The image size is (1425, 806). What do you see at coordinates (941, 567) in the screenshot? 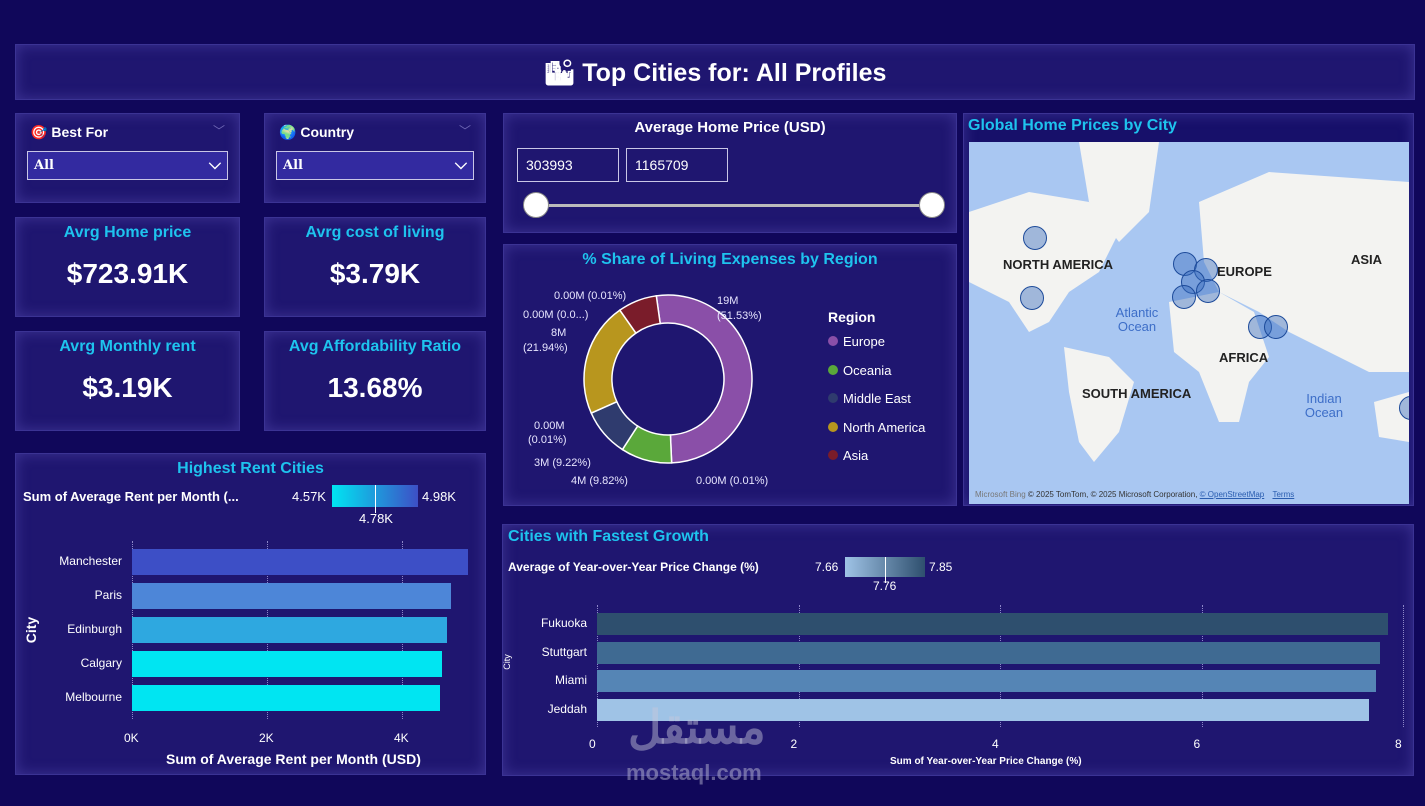
I see `gradient-max: 7.85` at bounding box center [941, 567].